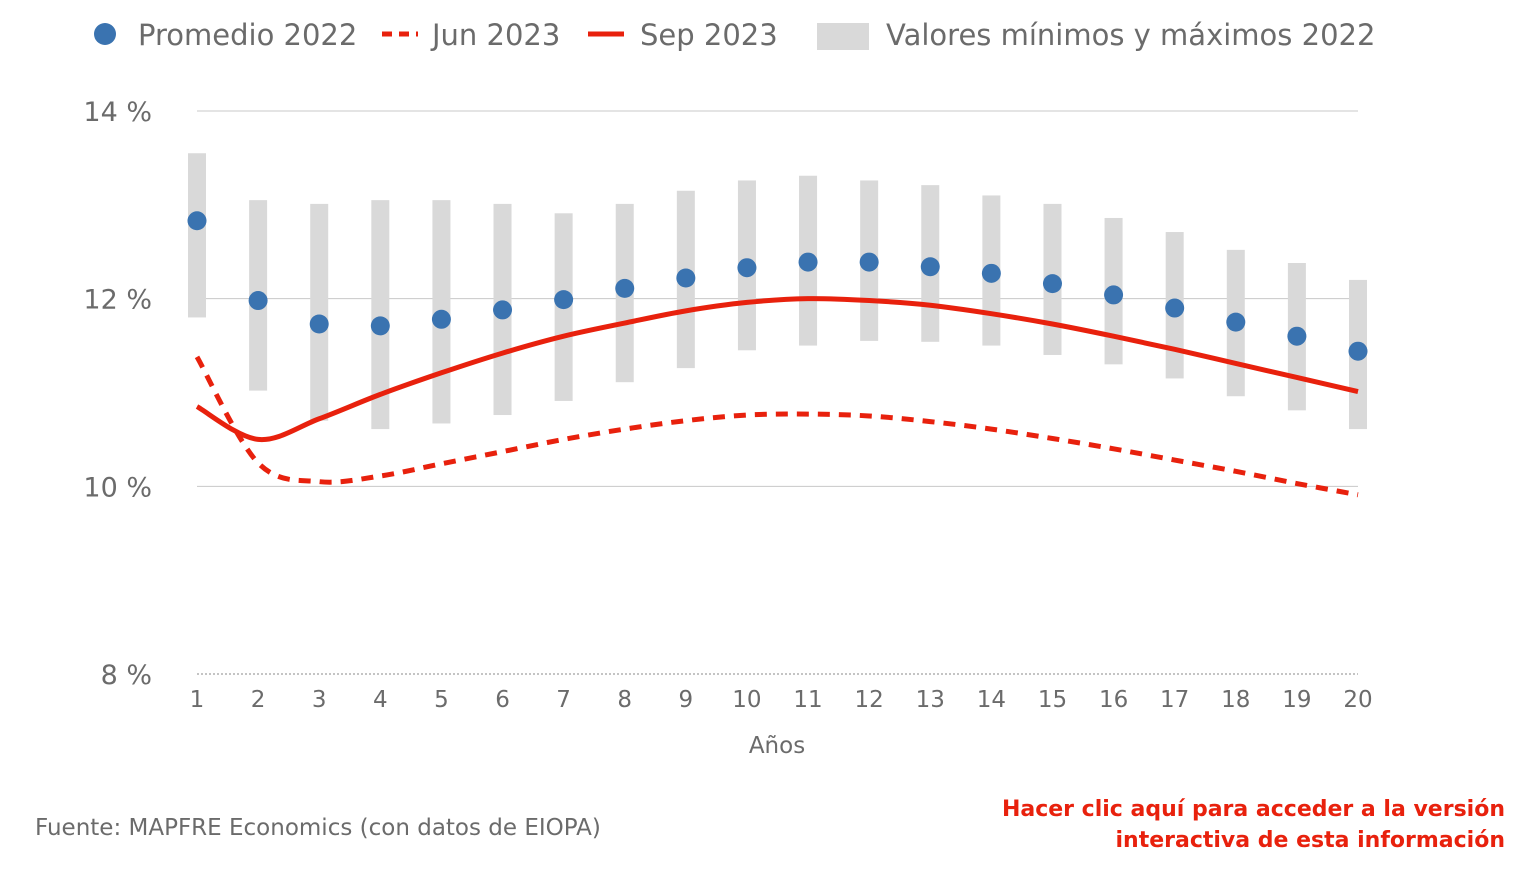 The width and height of the screenshot is (1517, 869). Describe the element at coordinates (991, 700) in the screenshot. I see `x-tick-label: 14` at that location.